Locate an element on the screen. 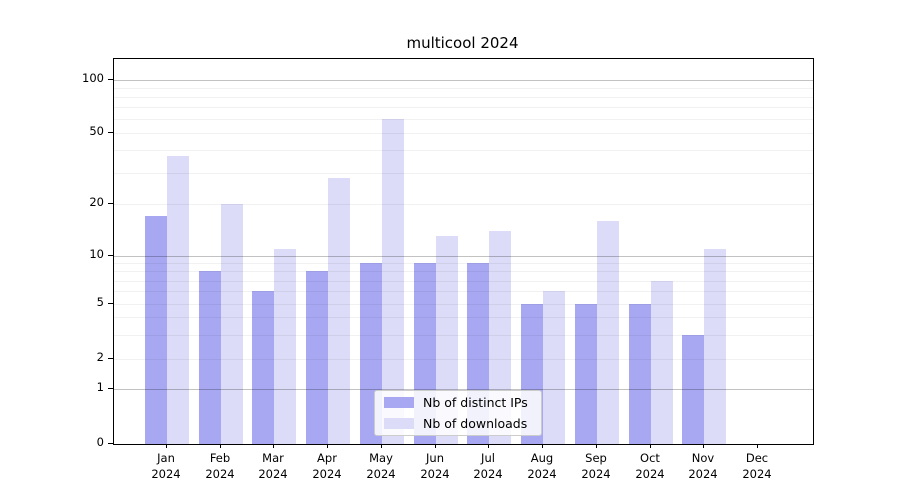 The width and height of the screenshot is (900, 500). x-tick-label-mar: Mar 2024 is located at coordinates (273, 466).